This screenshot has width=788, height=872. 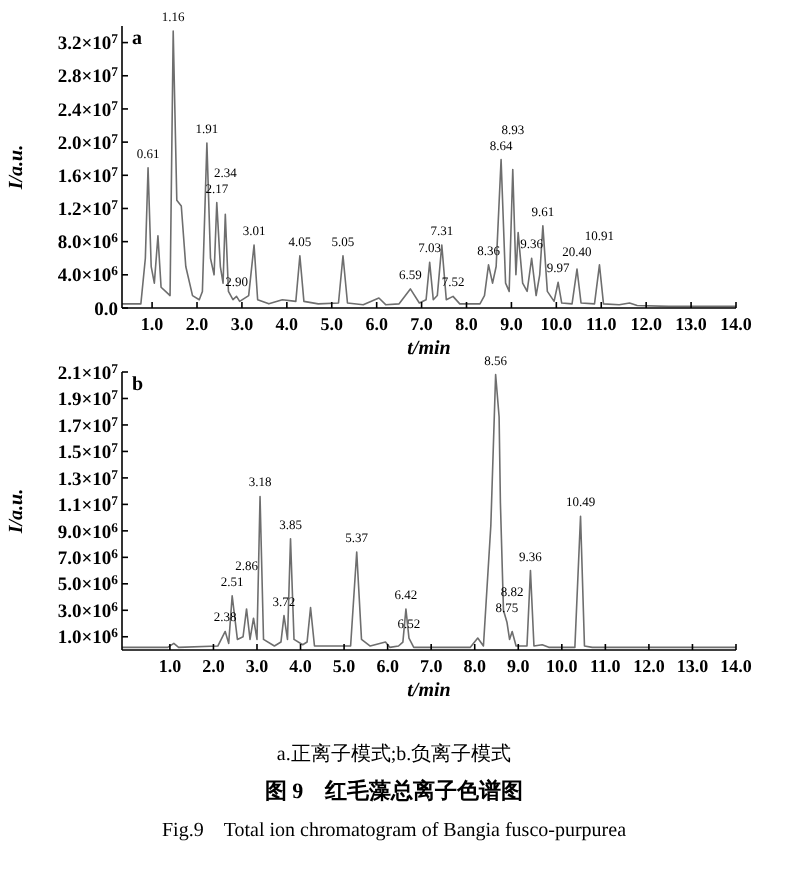 What do you see at coordinates (138, 385) in the screenshot?
I see `chart-title: b` at bounding box center [138, 385].